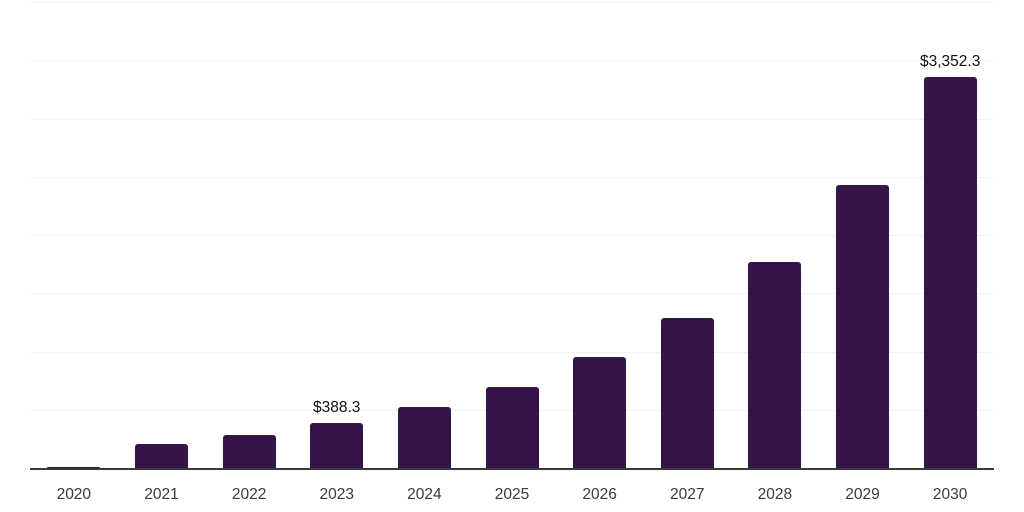 This screenshot has width=1024, height=512. Describe the element at coordinates (863, 326) in the screenshot. I see `bar-2029` at that location.